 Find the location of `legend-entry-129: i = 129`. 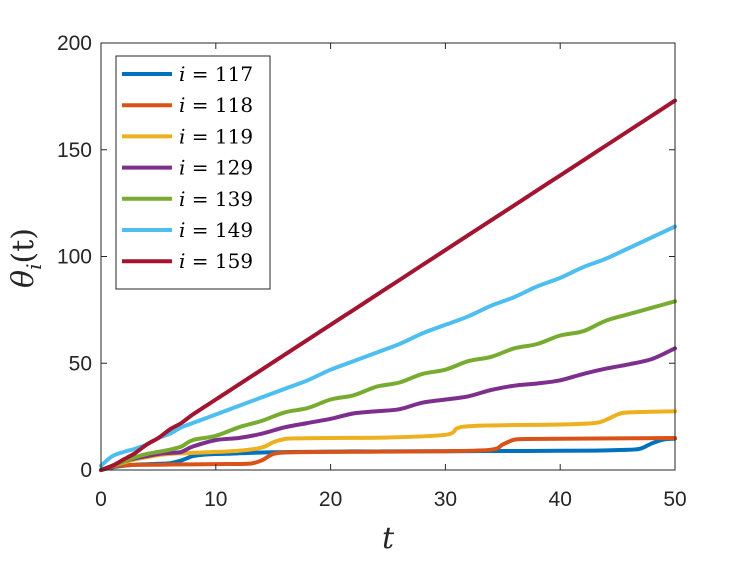

legend-entry-129: i = 129 is located at coordinates (216, 168).